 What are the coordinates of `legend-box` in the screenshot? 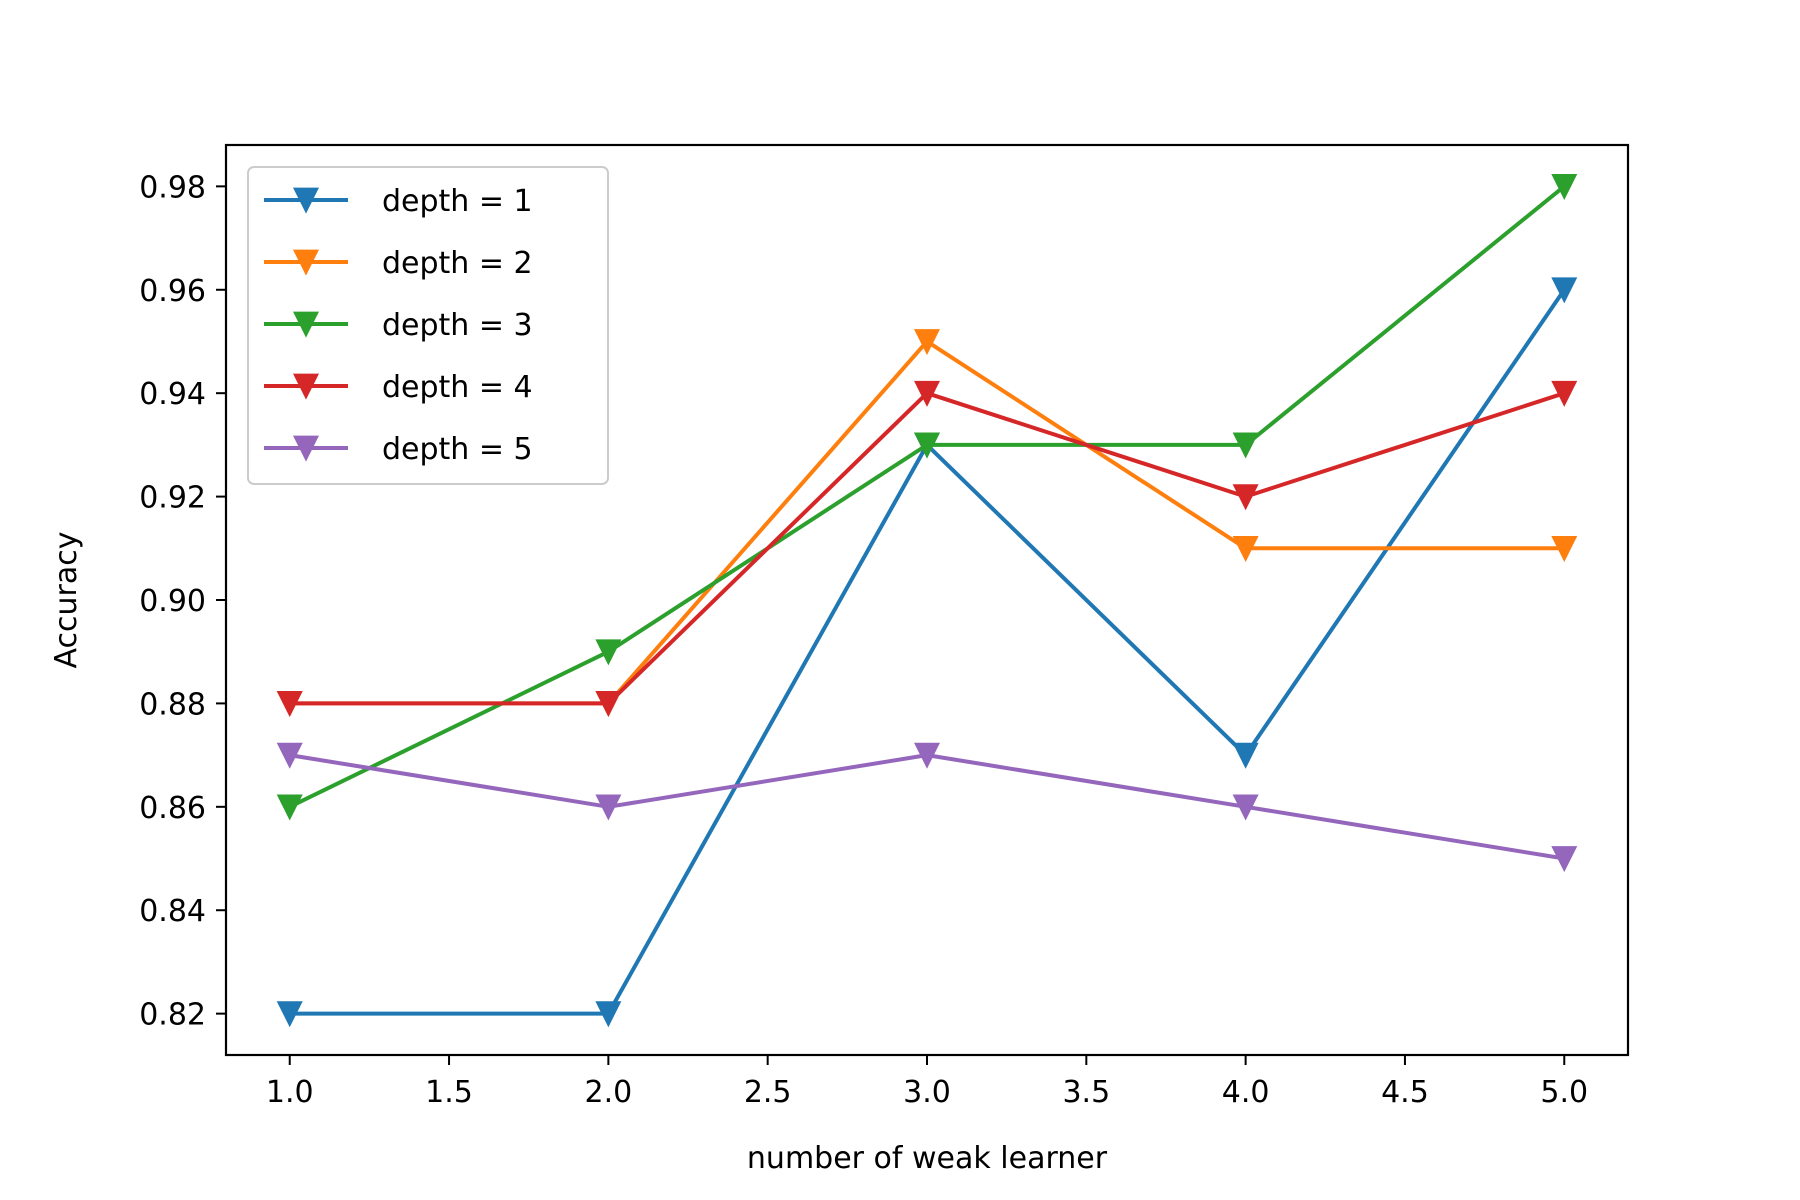 It's located at (428, 325).